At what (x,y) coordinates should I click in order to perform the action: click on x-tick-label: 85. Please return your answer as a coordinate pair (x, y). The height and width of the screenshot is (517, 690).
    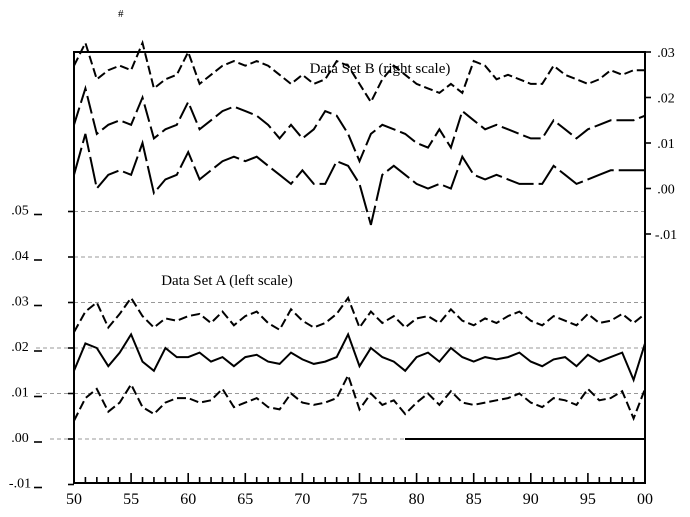
    Looking at the image, I should click on (474, 499).